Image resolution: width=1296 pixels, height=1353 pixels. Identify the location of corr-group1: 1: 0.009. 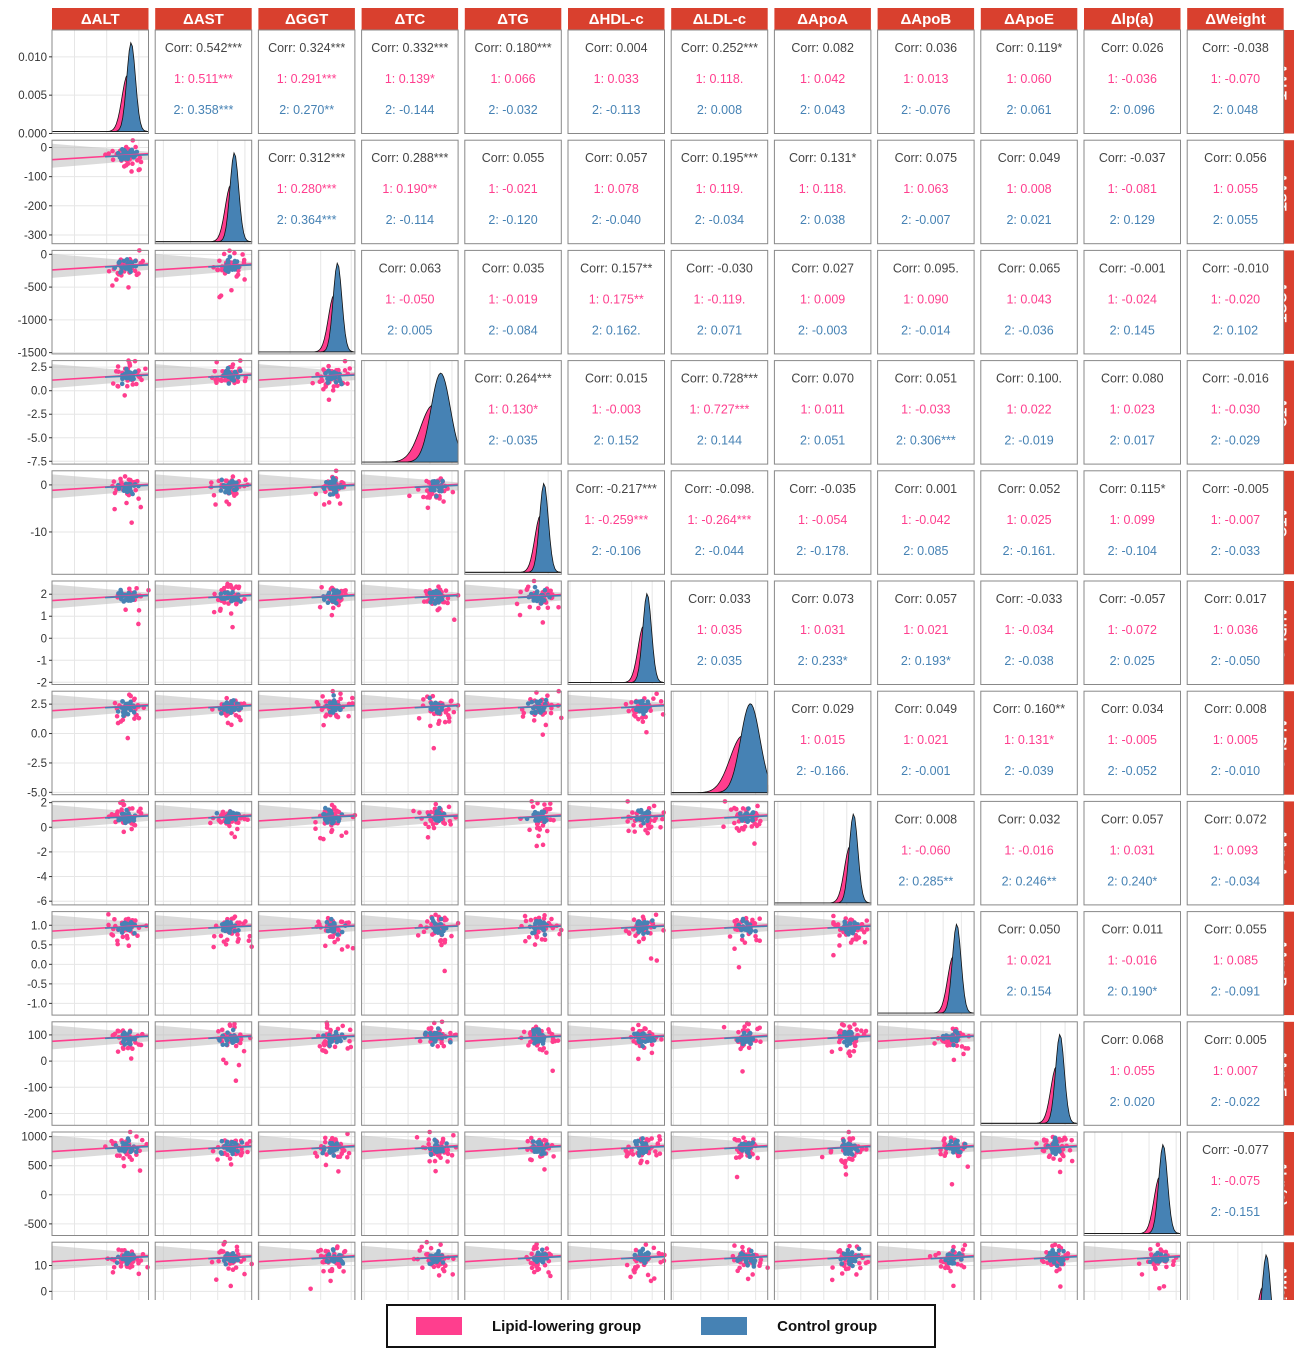
(822, 299).